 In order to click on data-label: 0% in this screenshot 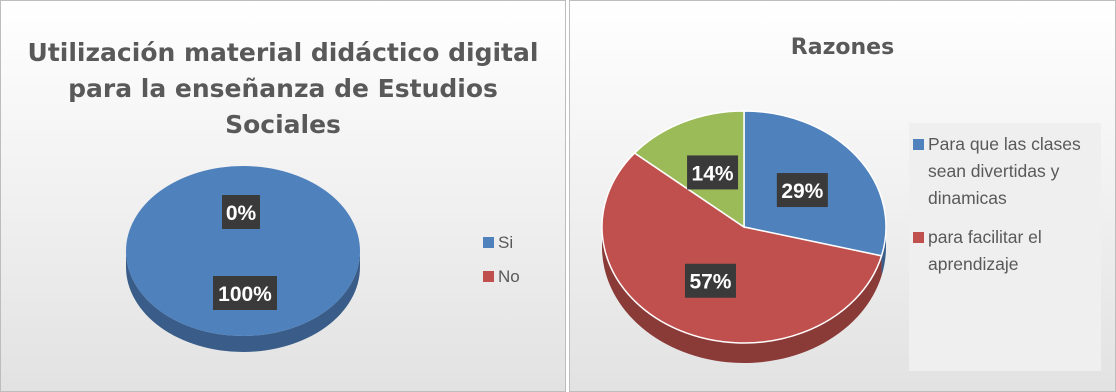, I will do `click(241, 213)`.